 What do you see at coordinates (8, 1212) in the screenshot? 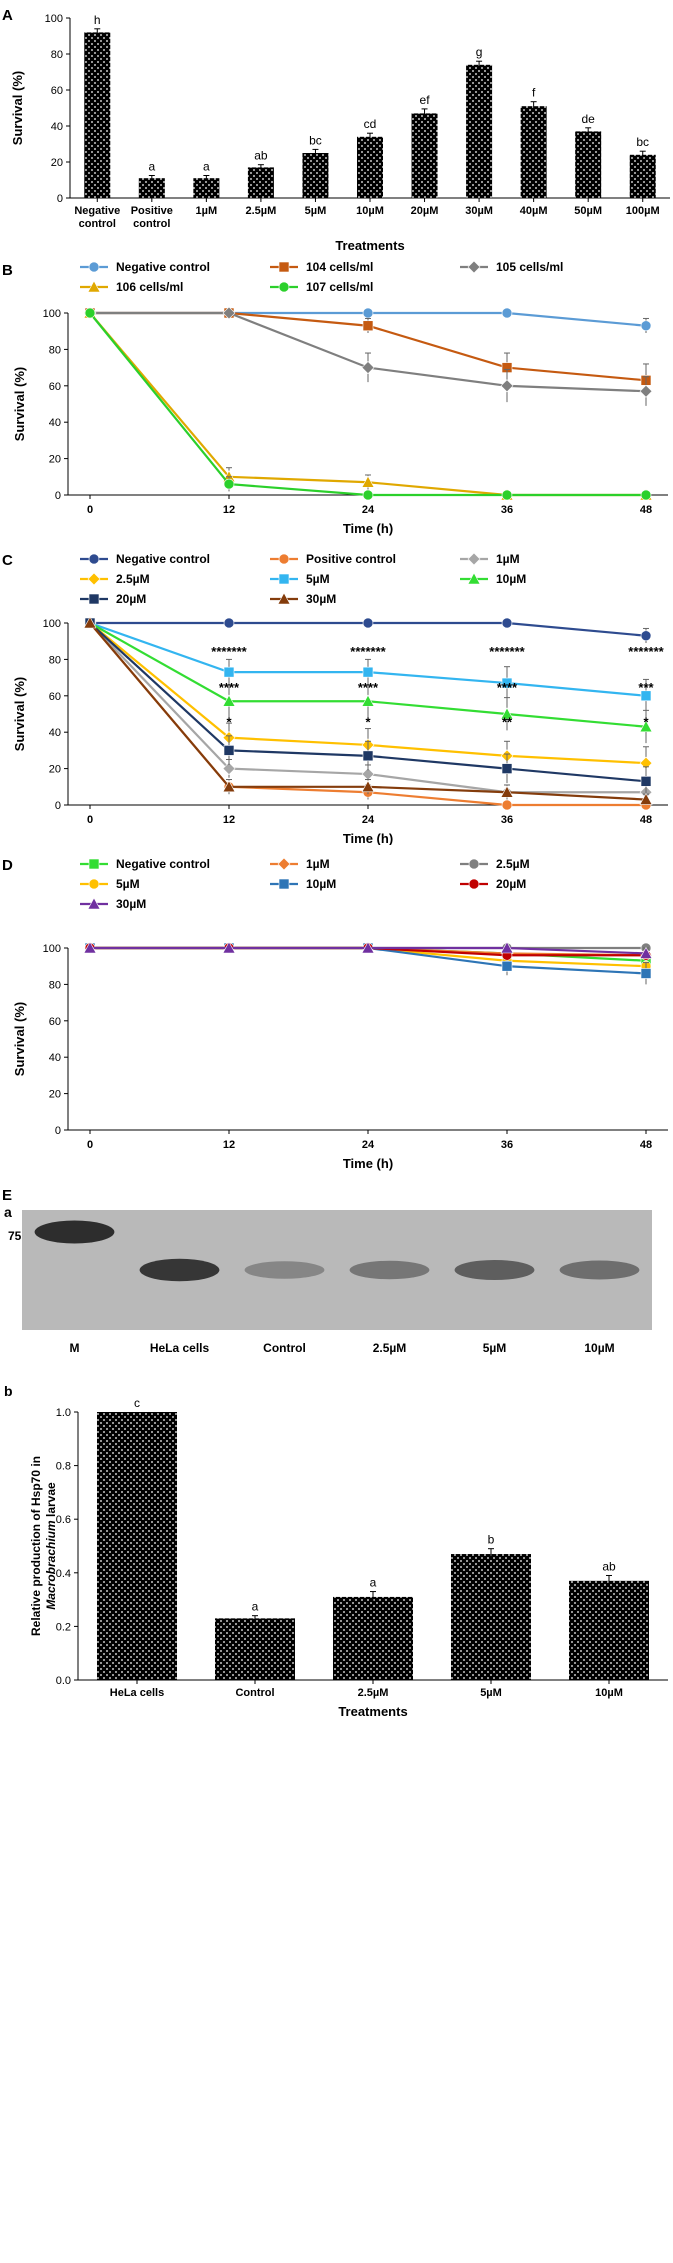
I see `subpanel-letter-a: a` at bounding box center [8, 1212].